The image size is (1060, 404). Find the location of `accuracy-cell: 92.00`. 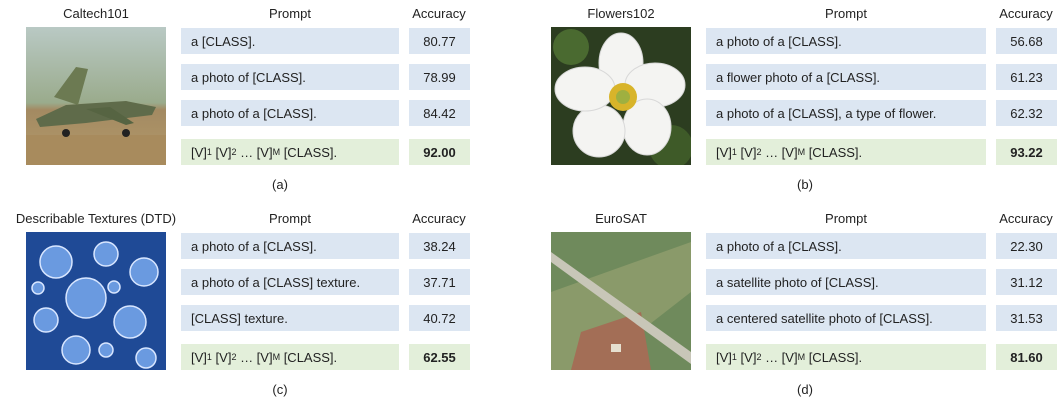

accuracy-cell: 92.00 is located at coordinates (439, 152).